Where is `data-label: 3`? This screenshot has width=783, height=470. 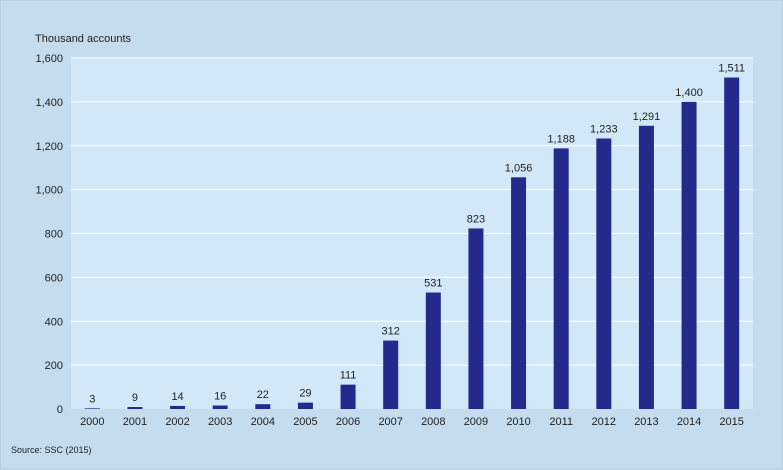
data-label: 3 is located at coordinates (92, 399).